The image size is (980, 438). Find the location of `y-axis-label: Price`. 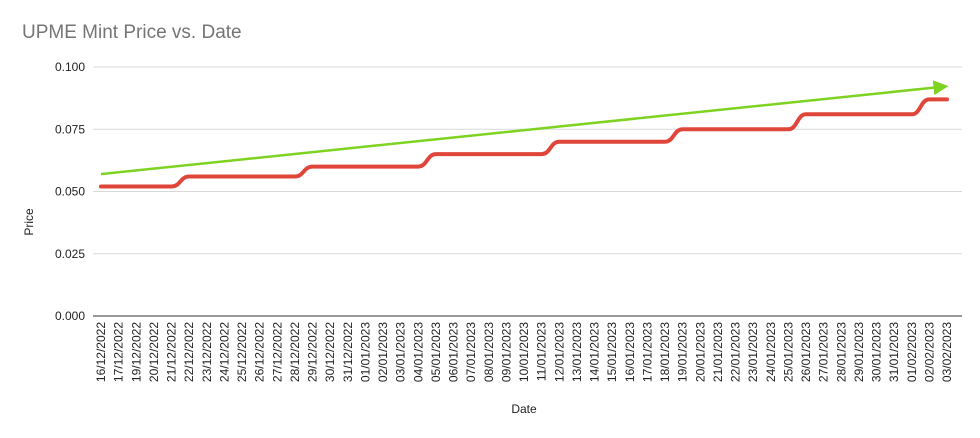

y-axis-label: Price is located at coordinates (29, 222).